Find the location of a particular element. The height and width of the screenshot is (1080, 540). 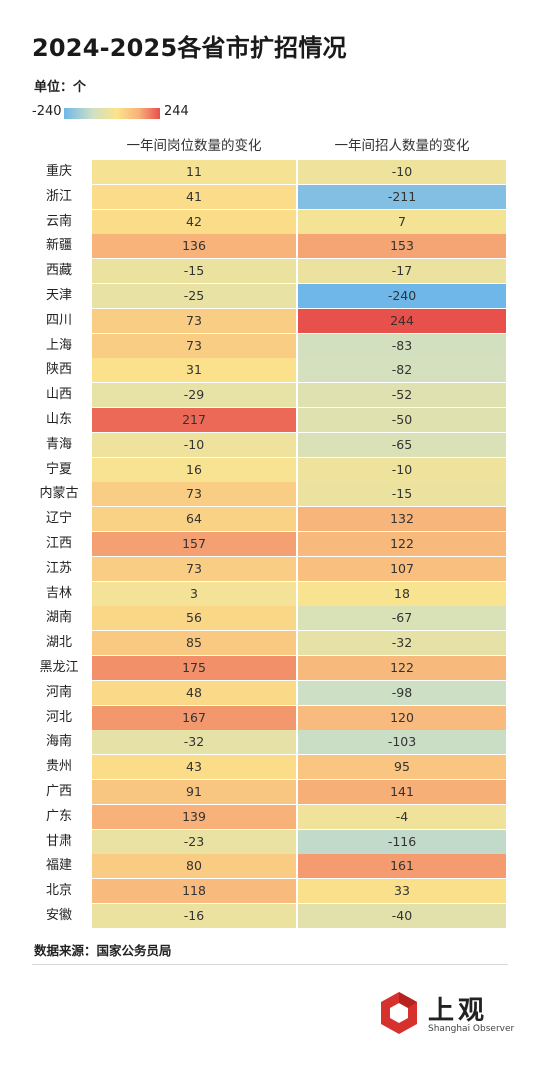

table-row: 贵州 43 95 is located at coordinates (270, 767).